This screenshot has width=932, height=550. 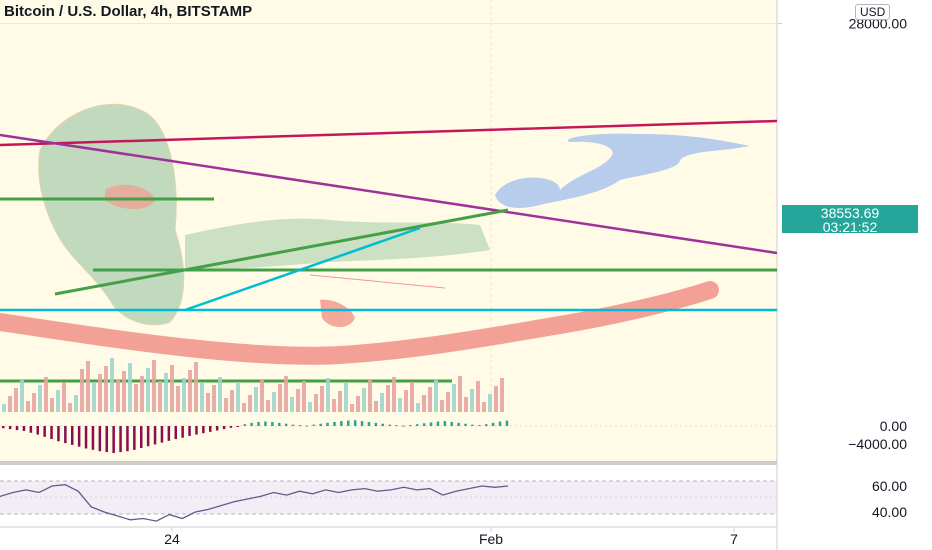 I want to click on time-axis-label: 24, so click(x=172, y=539).